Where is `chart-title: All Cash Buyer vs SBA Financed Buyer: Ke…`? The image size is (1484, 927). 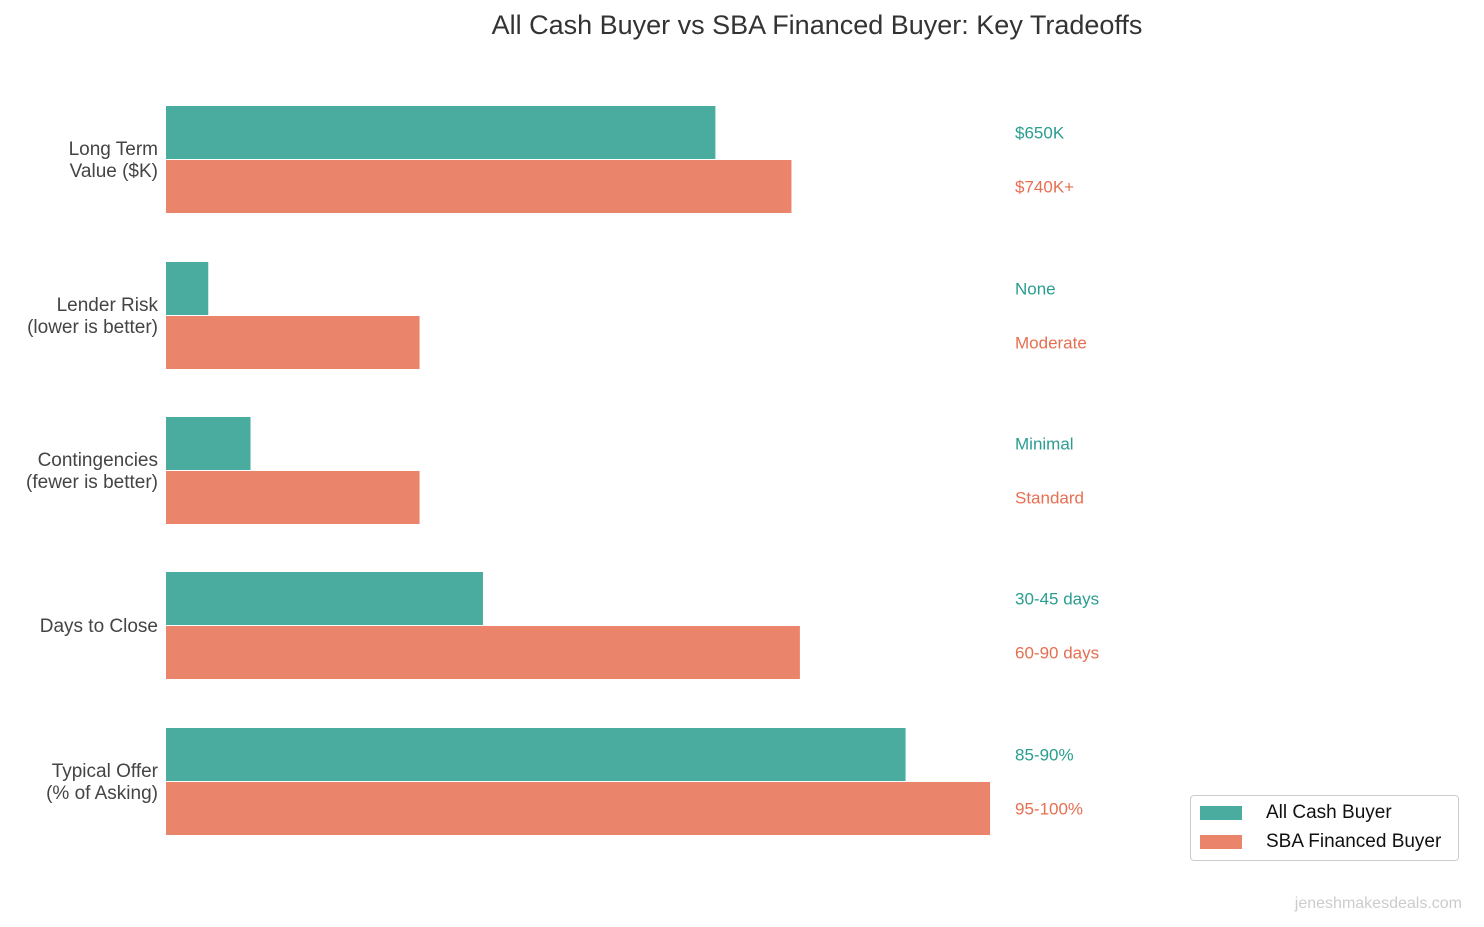 chart-title: All Cash Buyer vs SBA Financed Buyer: Ke… is located at coordinates (817, 25).